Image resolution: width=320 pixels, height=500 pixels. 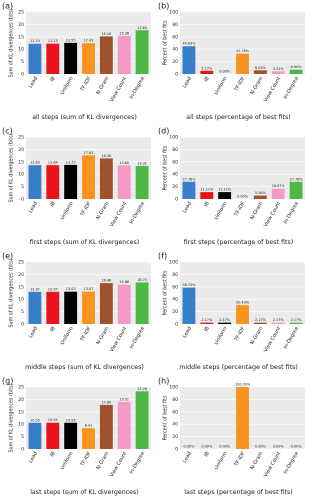 I want to click on chart-caption: last steps (percentage of best fits), so click(x=238, y=492).